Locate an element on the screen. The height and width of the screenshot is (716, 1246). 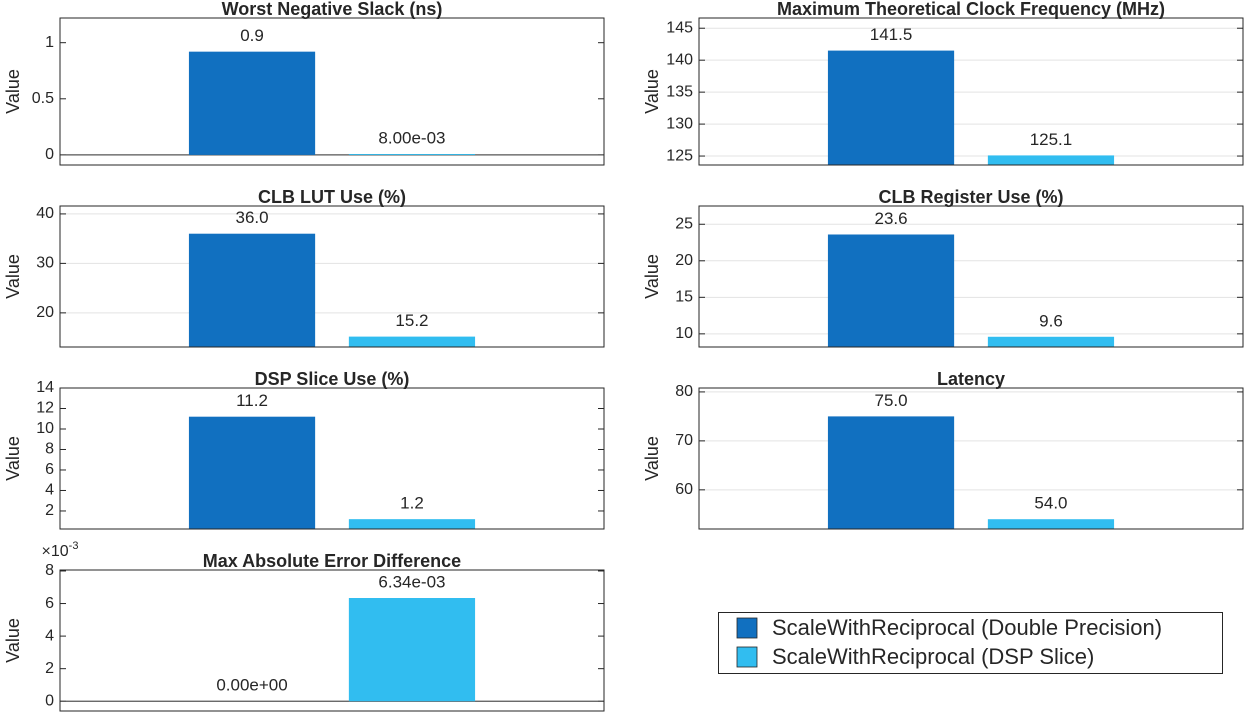
y-tick-label: 145 is located at coordinates (679, 27).